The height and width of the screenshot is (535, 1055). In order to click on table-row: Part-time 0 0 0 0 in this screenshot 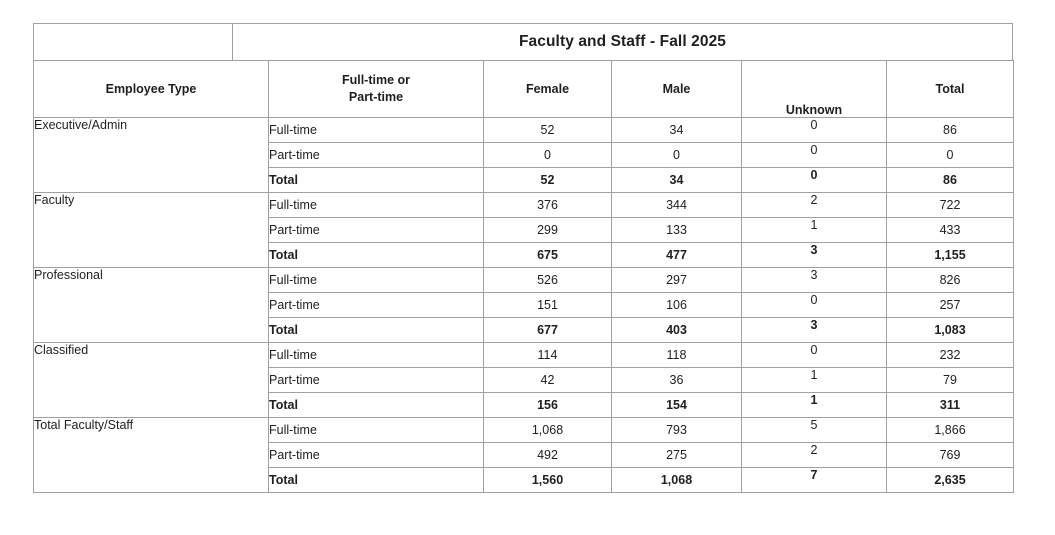, I will do `click(524, 155)`.